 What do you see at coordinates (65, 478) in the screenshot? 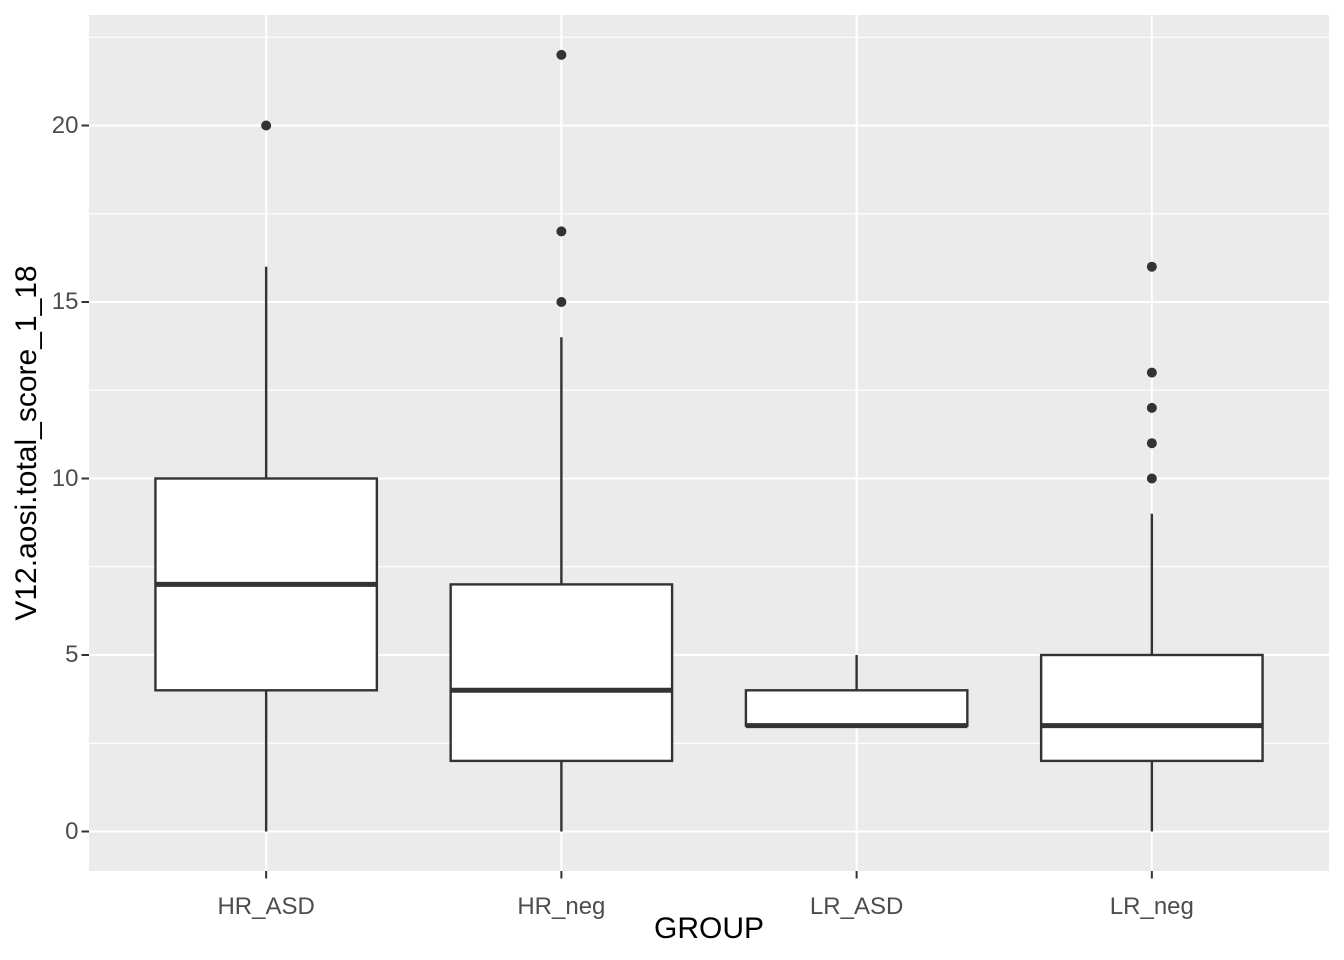
I see `y-tick-label: 10` at bounding box center [65, 478].